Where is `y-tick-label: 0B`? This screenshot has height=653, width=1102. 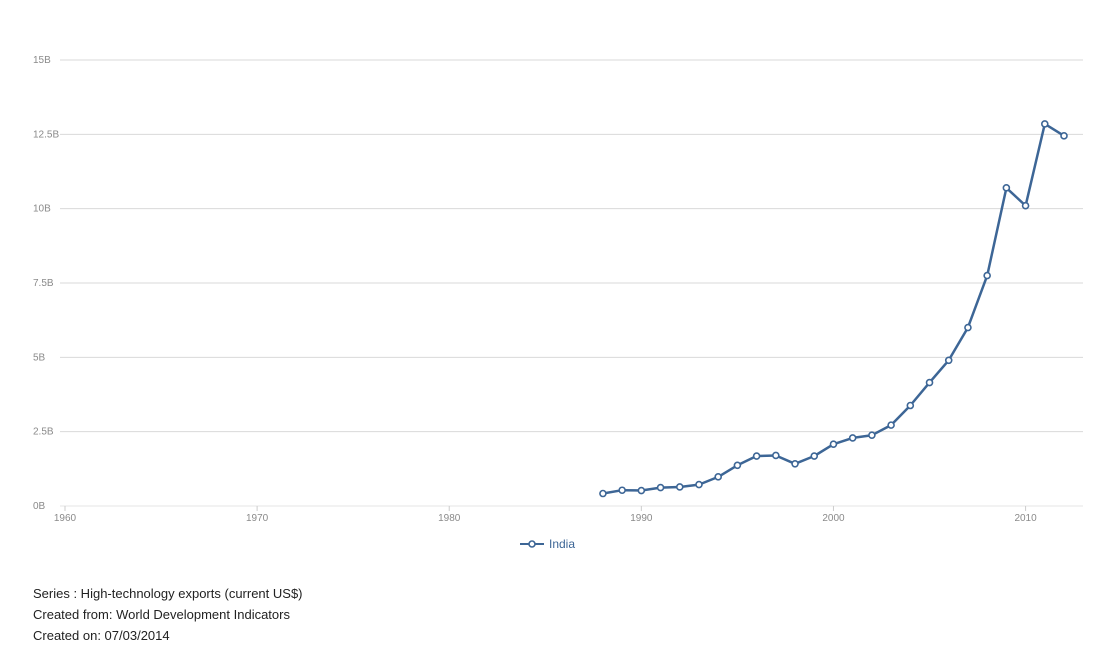
y-tick-label: 0B is located at coordinates (39, 506).